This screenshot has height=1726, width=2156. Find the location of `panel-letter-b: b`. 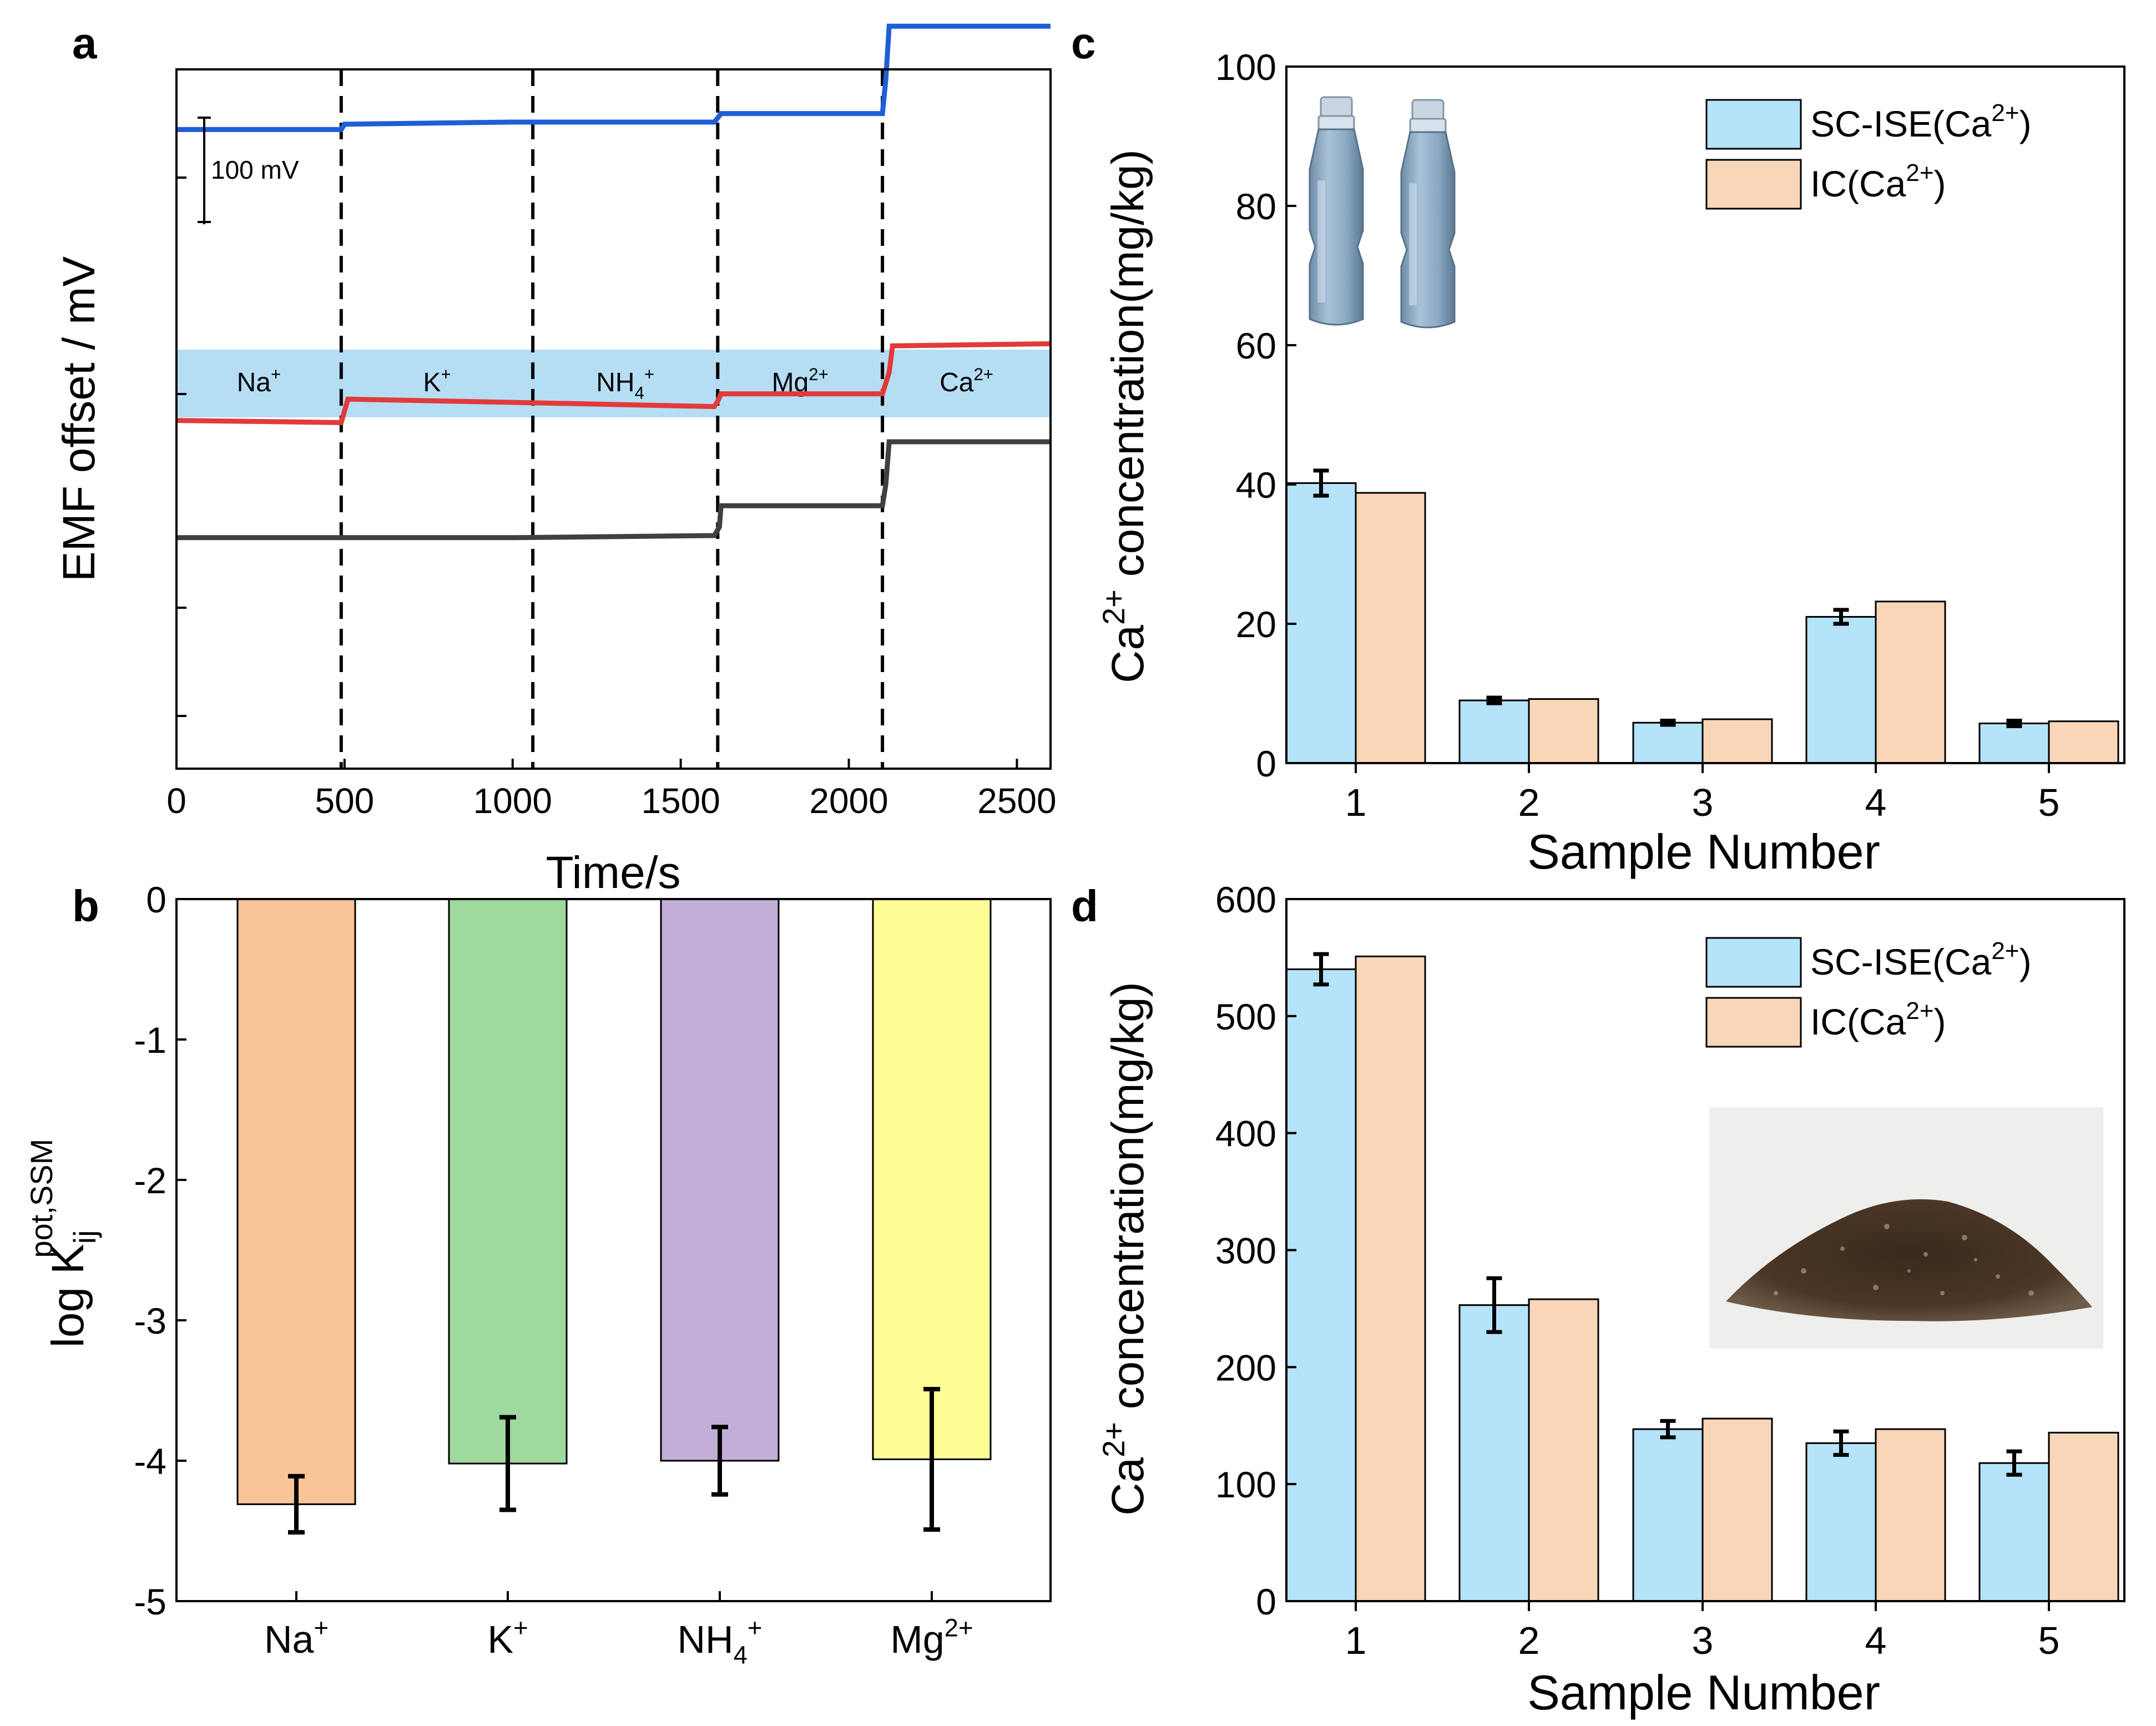

panel-letter-b: b is located at coordinates (85, 906).